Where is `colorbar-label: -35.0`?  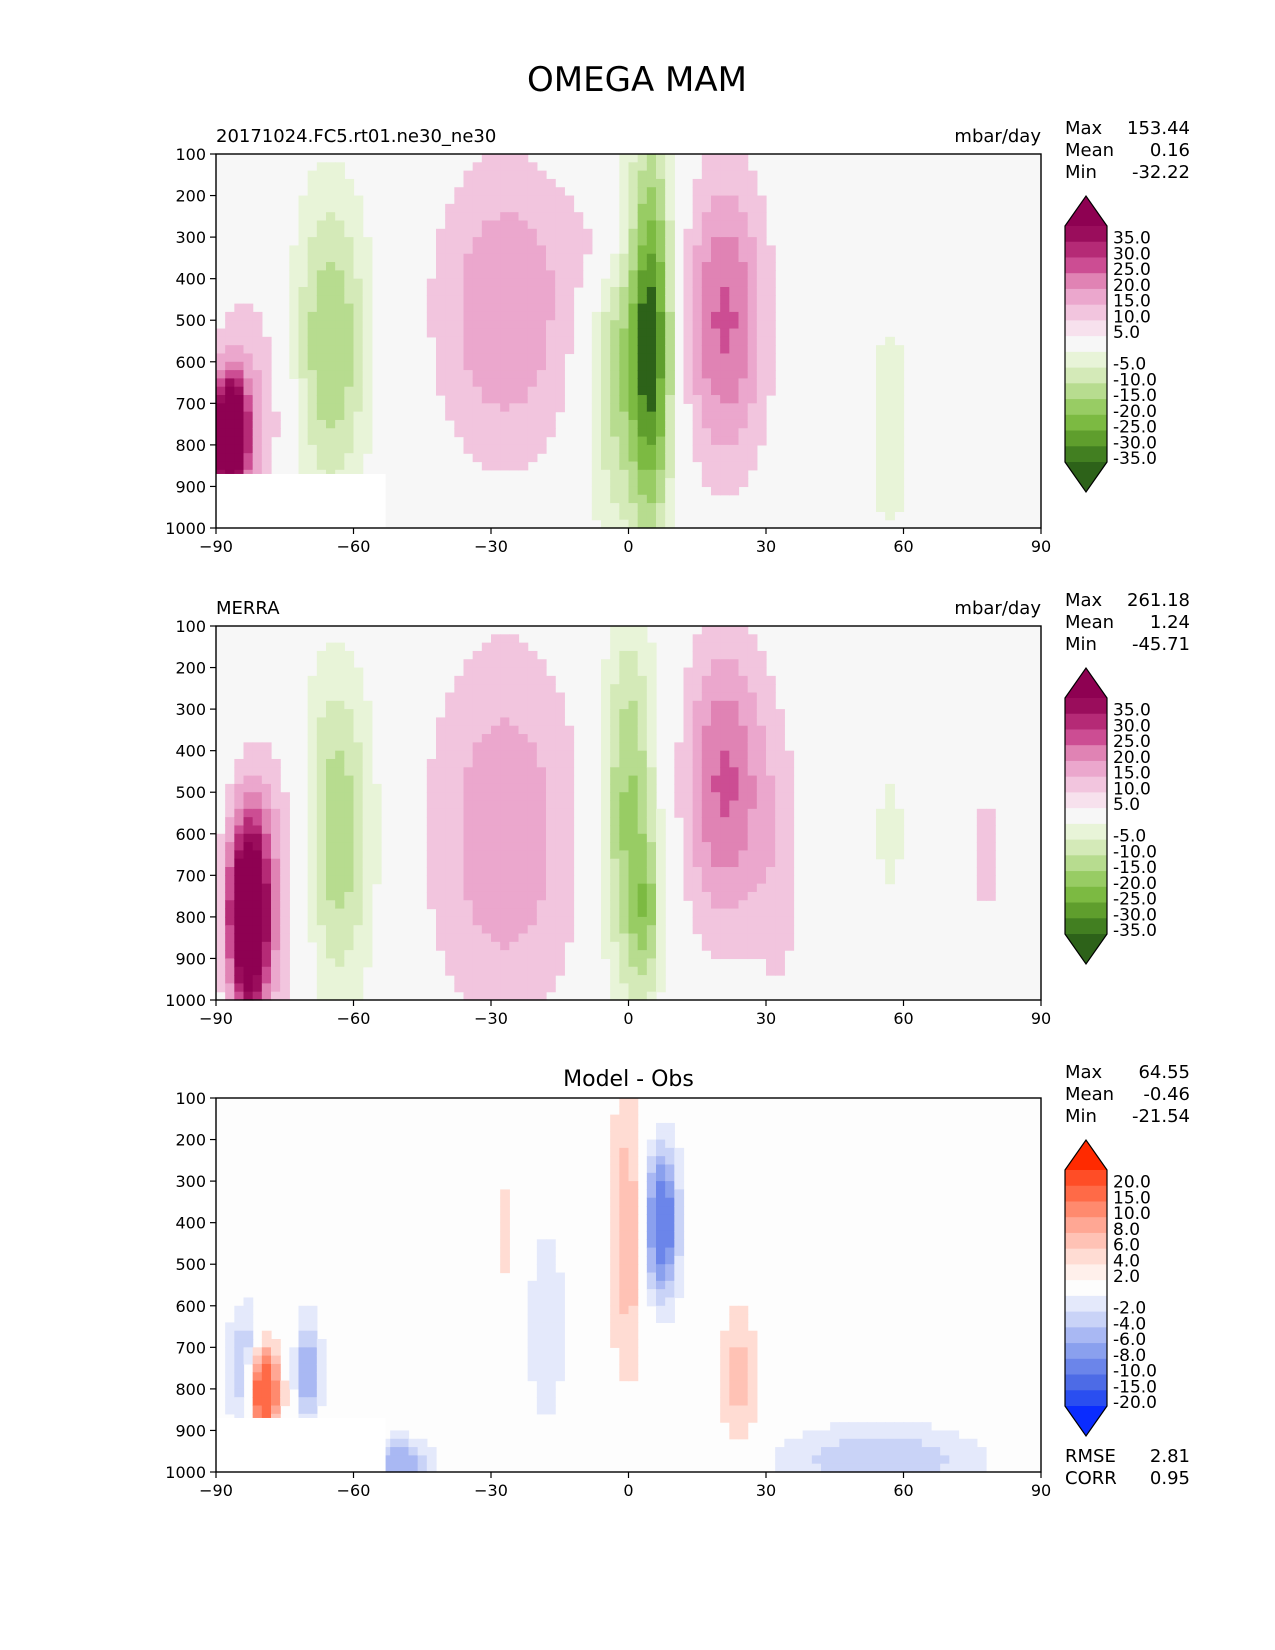
colorbar-label: -35.0 is located at coordinates (1135, 459).